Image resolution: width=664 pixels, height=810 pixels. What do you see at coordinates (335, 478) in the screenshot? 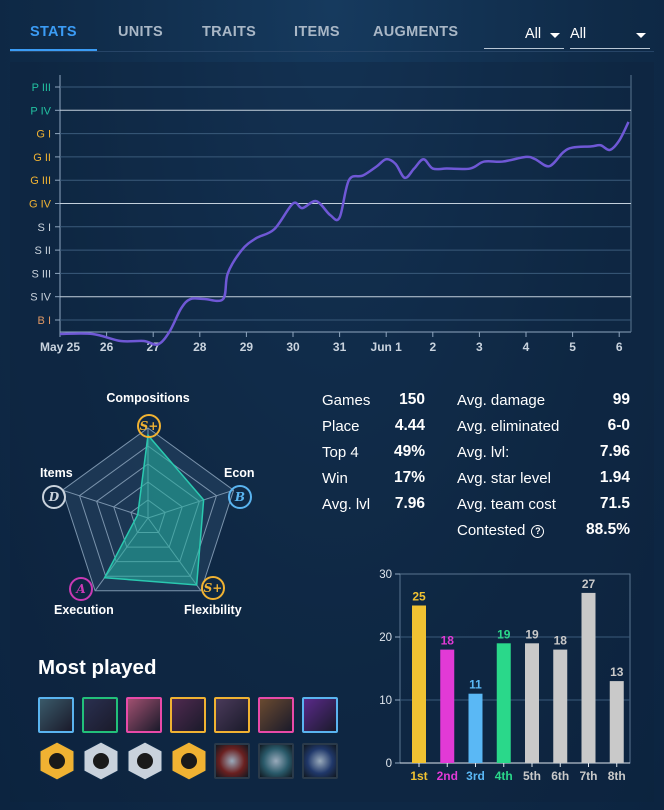
I see `stat-label: Win` at bounding box center [335, 478].